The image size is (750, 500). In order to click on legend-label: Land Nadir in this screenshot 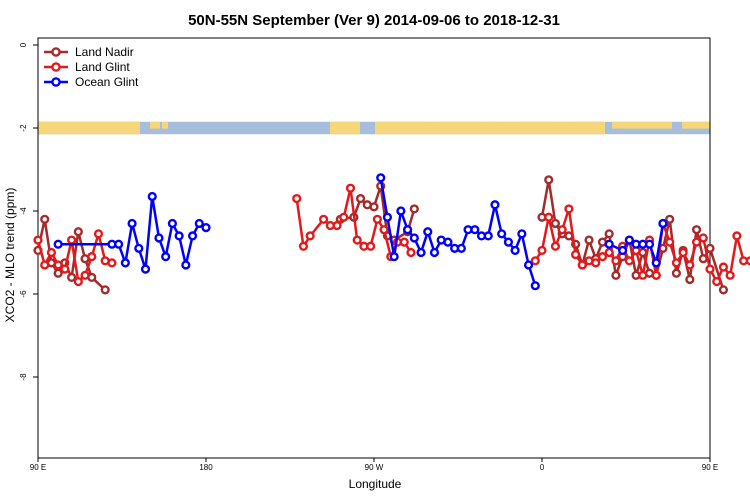, I will do `click(104, 52)`.